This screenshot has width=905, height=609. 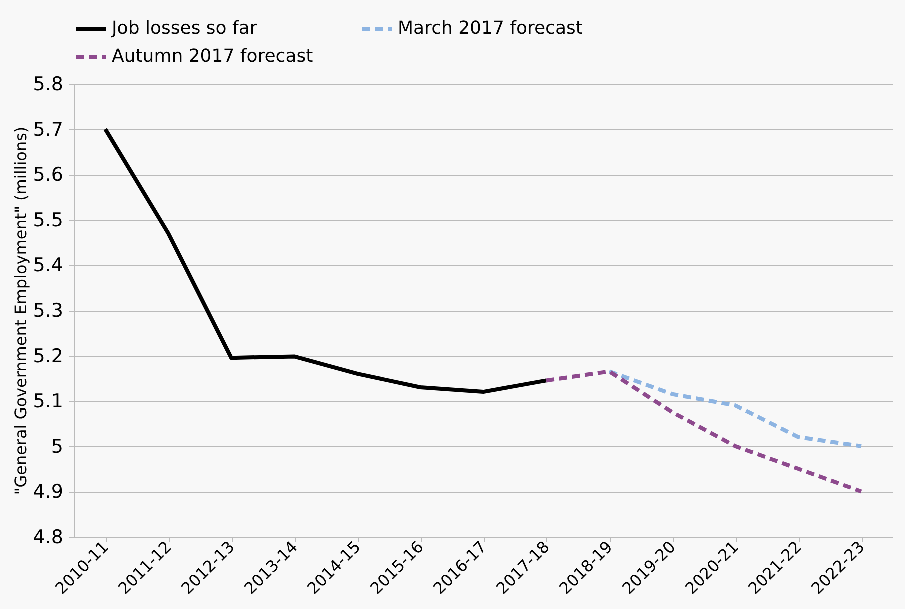 I want to click on y-tick-label: 5.6, so click(x=48, y=175).